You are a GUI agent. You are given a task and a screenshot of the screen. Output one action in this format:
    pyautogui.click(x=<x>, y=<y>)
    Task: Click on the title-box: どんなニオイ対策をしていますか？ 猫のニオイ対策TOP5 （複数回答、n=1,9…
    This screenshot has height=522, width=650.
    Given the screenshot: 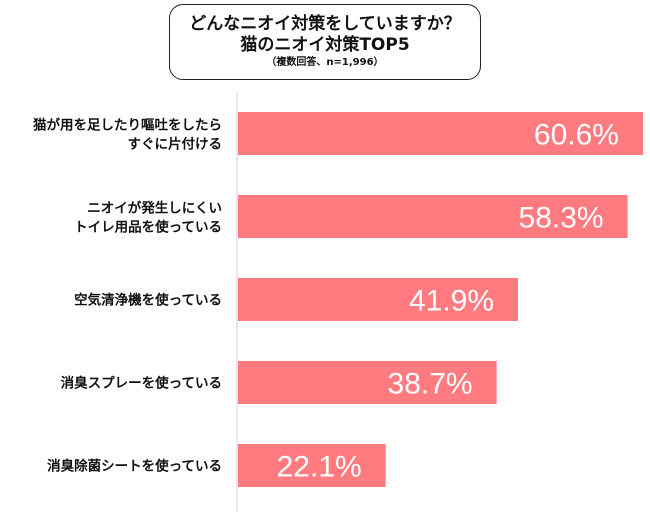 What is the action you would take?
    pyautogui.click(x=325, y=42)
    